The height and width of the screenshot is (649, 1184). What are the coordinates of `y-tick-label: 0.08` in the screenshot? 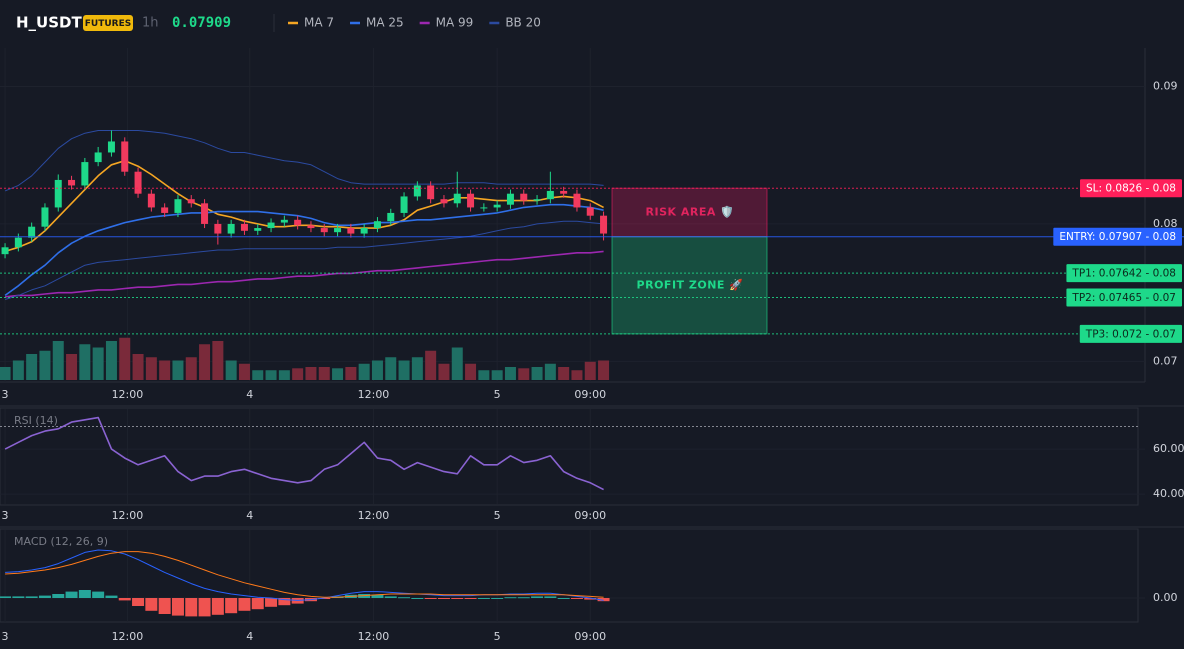 It's located at (1165, 223).